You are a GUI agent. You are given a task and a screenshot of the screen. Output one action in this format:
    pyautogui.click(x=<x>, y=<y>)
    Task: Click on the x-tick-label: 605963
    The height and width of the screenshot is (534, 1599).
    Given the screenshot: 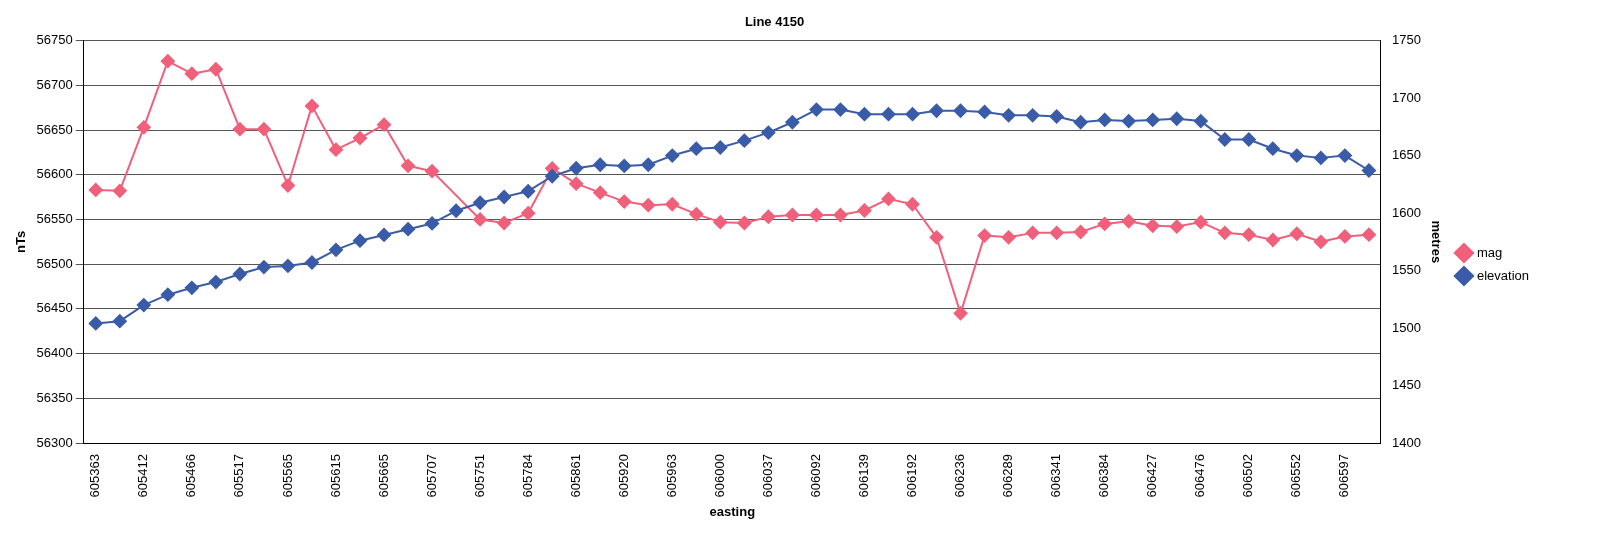 What is the action you would take?
    pyautogui.click(x=671, y=476)
    